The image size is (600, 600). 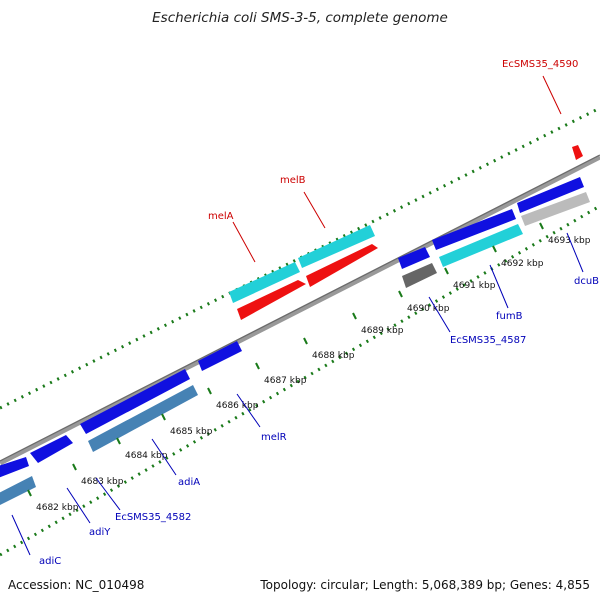 I want to click on gene-melA, so click(x=264, y=282).